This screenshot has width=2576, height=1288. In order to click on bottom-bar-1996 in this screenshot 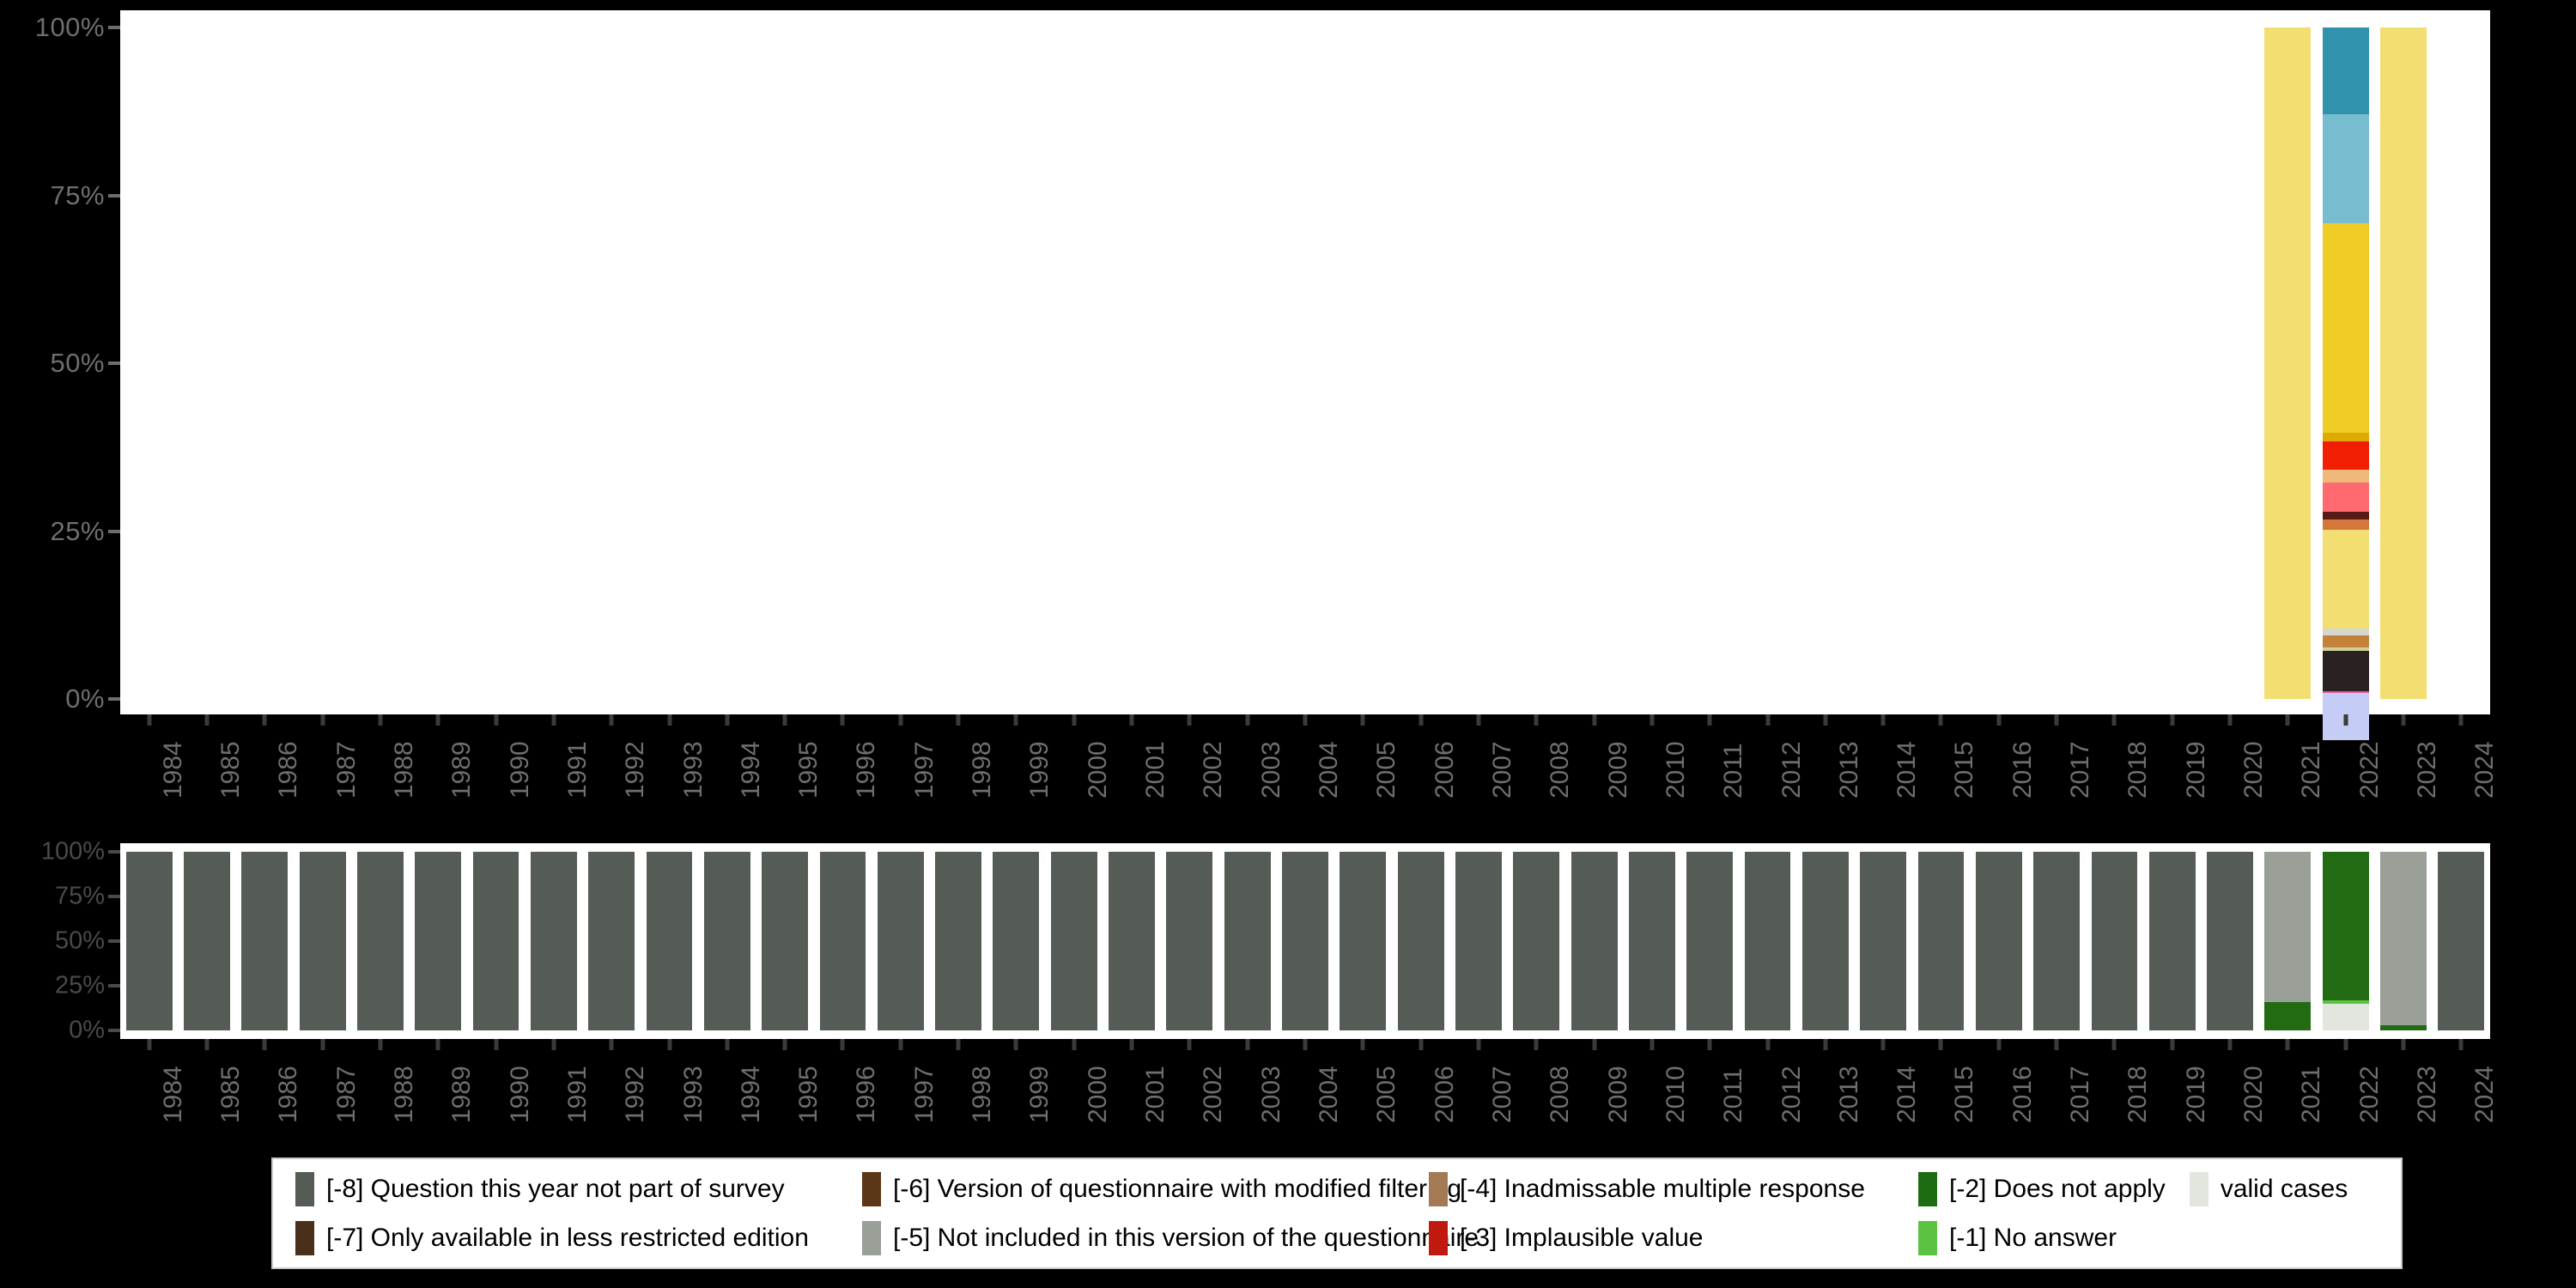, I will do `click(843, 941)`.